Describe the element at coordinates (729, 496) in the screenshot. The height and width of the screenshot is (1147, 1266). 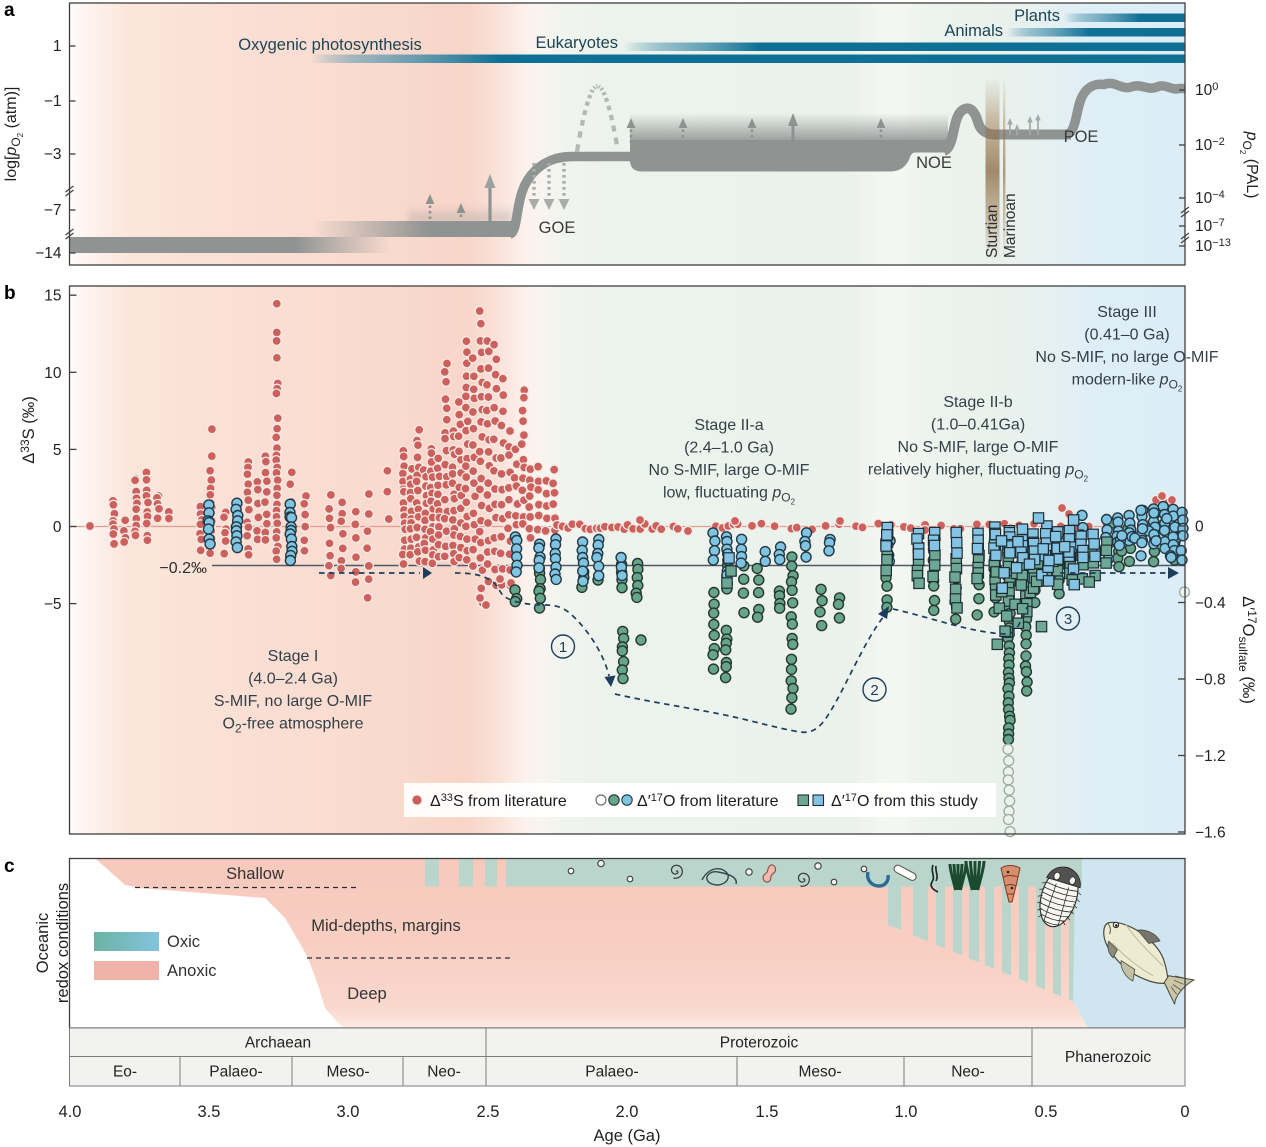
I see `svg-text: low, fluctuating pO2` at that location.